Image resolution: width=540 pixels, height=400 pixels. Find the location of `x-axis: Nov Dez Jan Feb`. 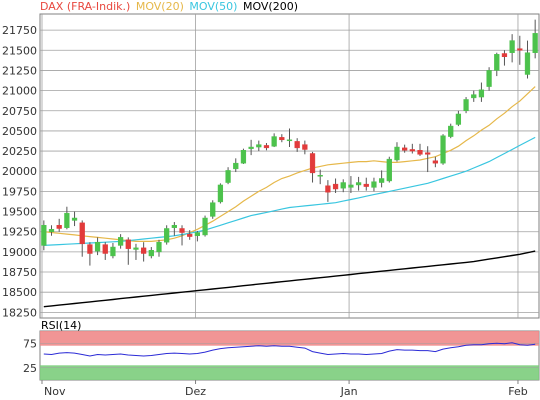

x-axis: Nov Dez Jan Feb is located at coordinates (284, 389).